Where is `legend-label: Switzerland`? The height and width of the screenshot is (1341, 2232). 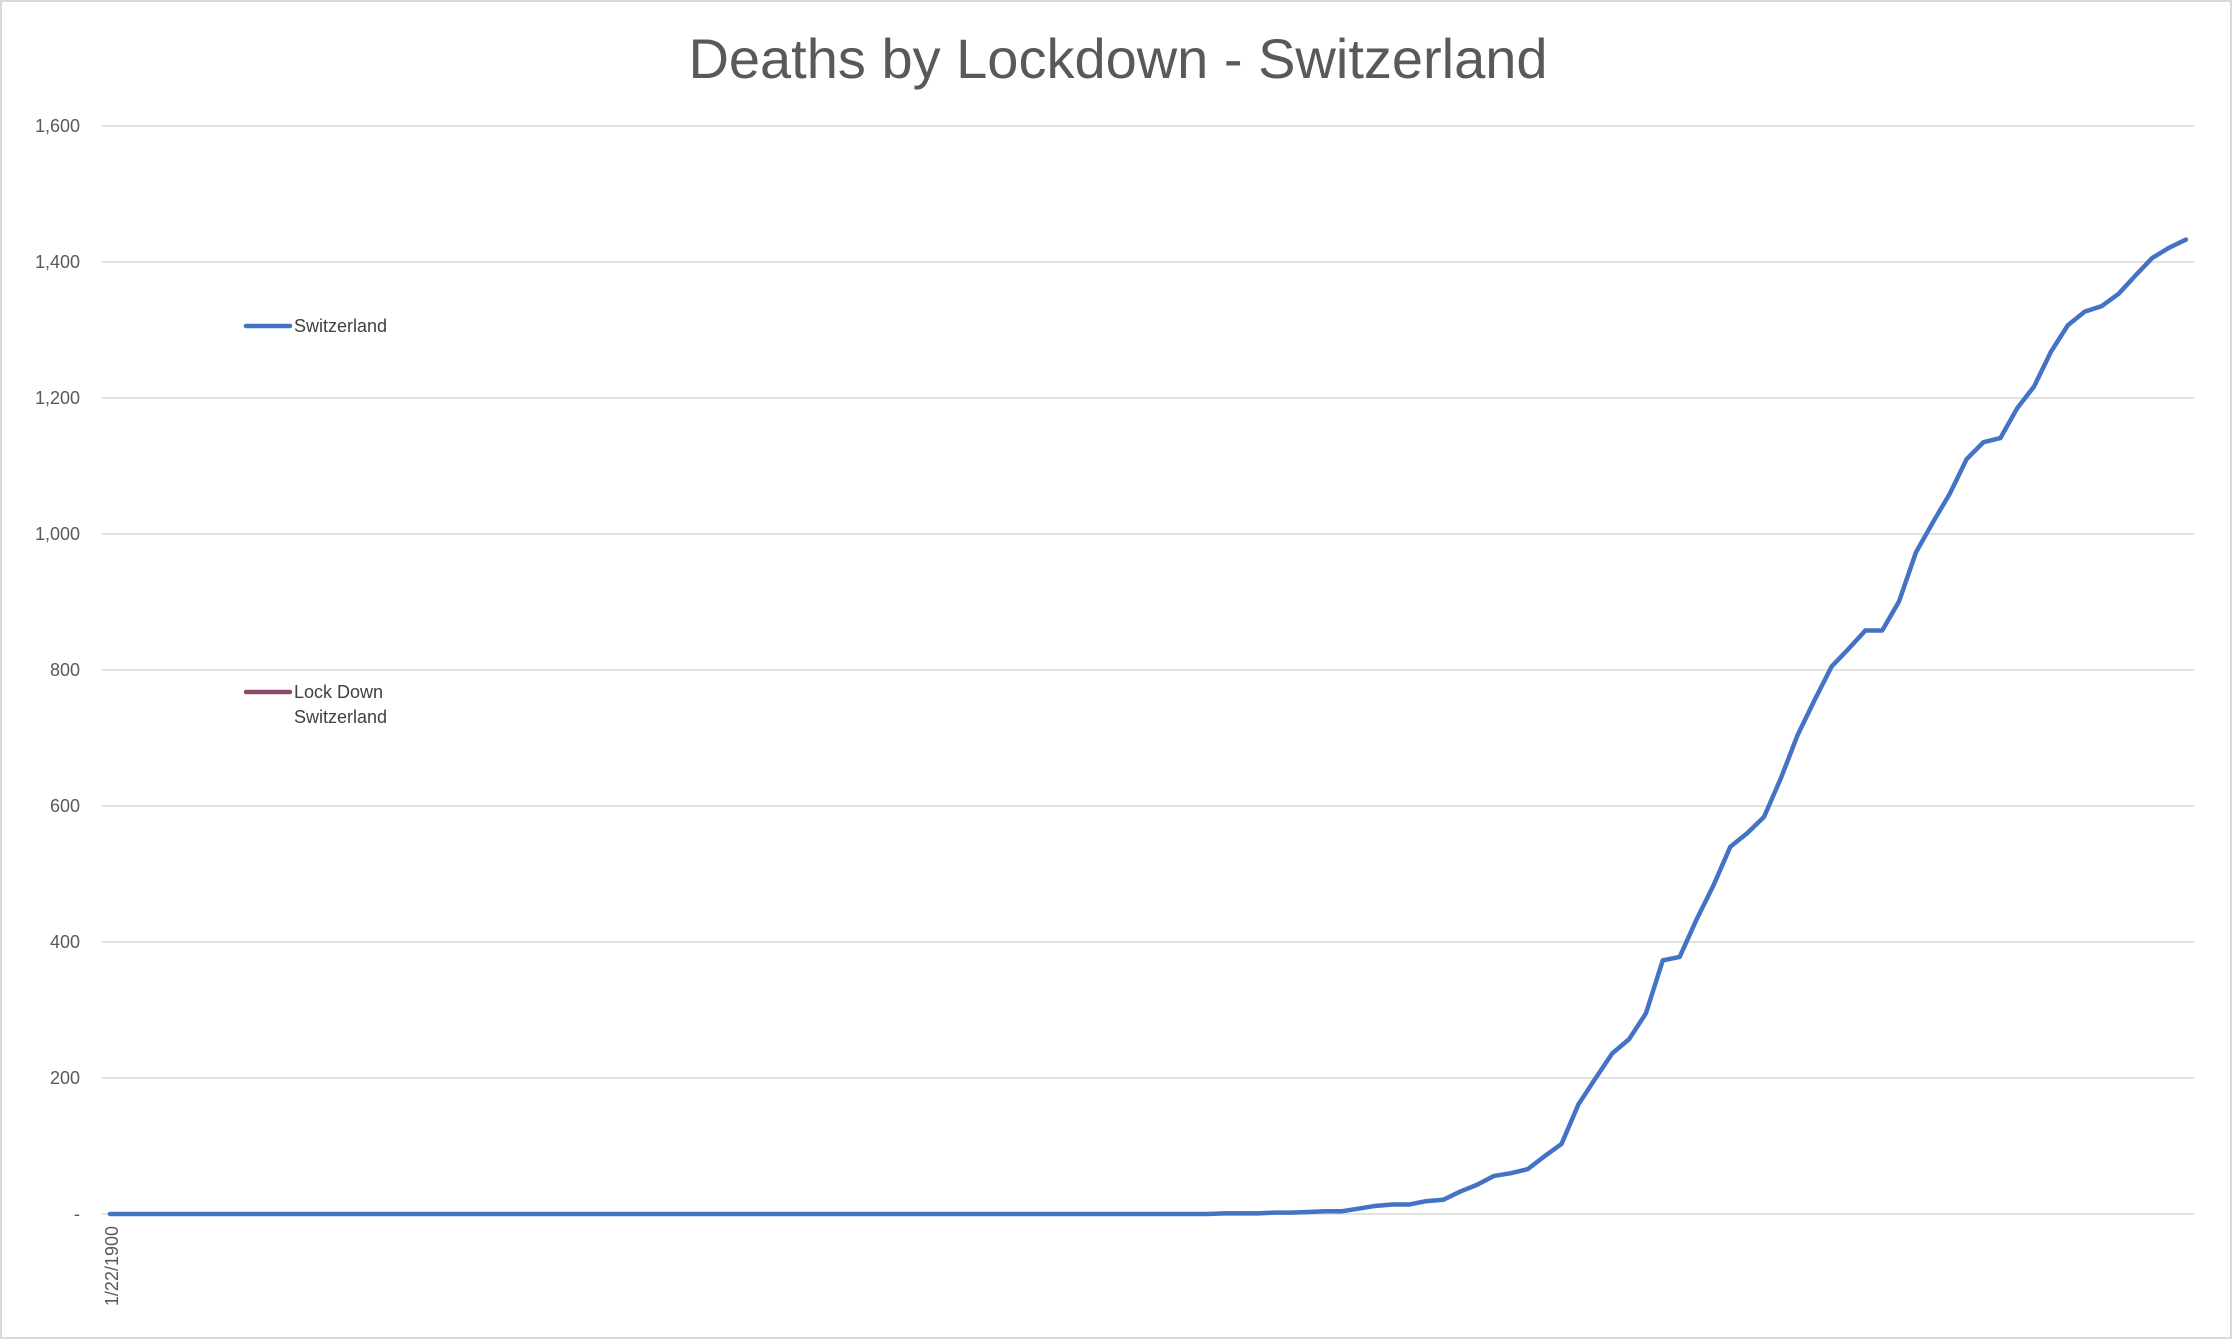 legend-label: Switzerland is located at coordinates (340, 326).